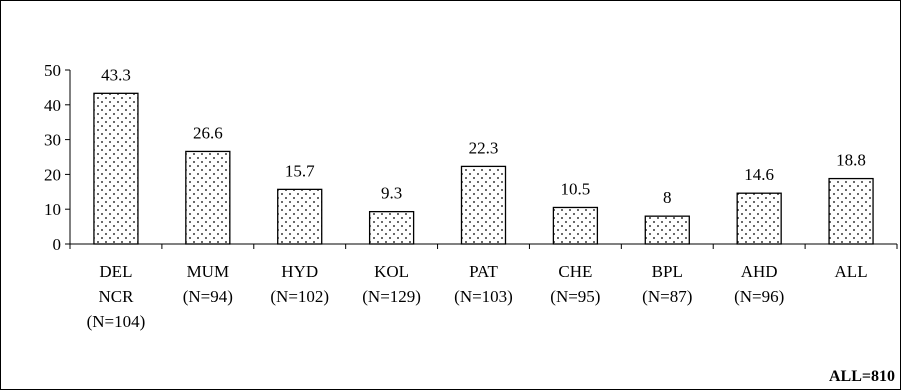 Image resolution: width=901 pixels, height=390 pixels. I want to click on category-label: HYD, so click(299, 271).